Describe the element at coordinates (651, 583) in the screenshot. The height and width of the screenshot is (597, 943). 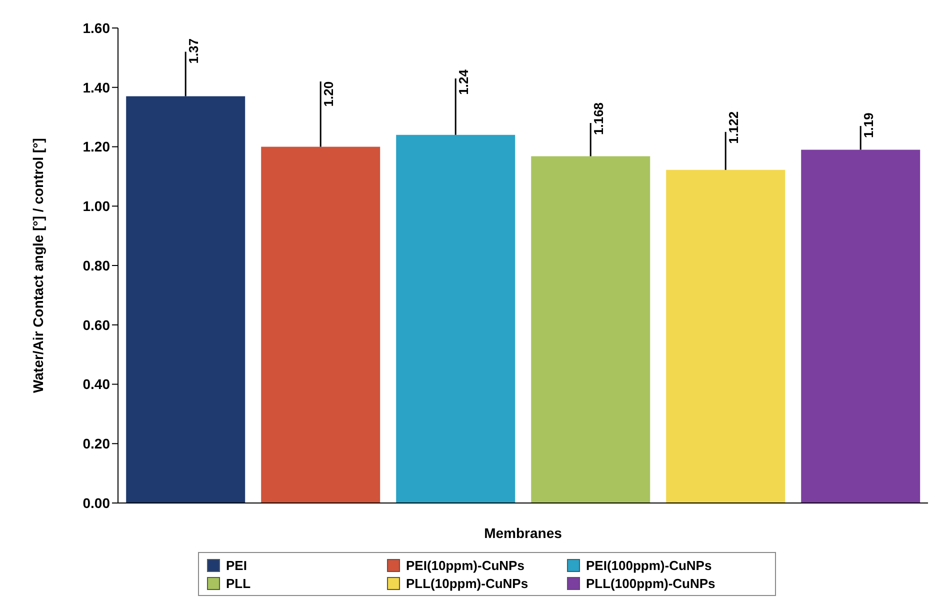
I see `legend-label: PLL(100ppm)-CuNPs` at that location.